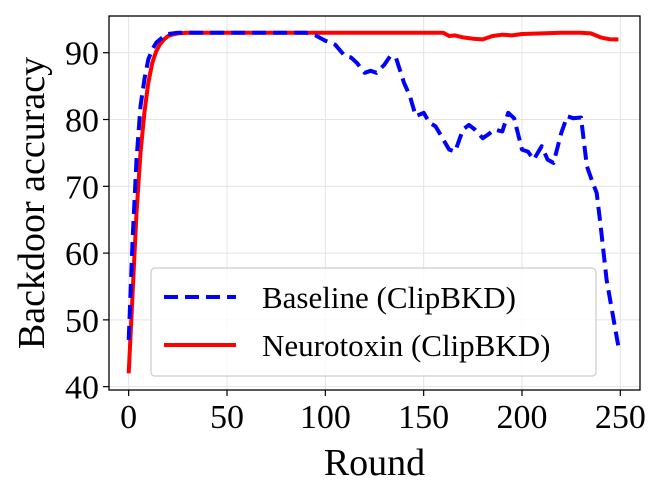  I want to click on y-tick-label: 50, so click(82, 321).